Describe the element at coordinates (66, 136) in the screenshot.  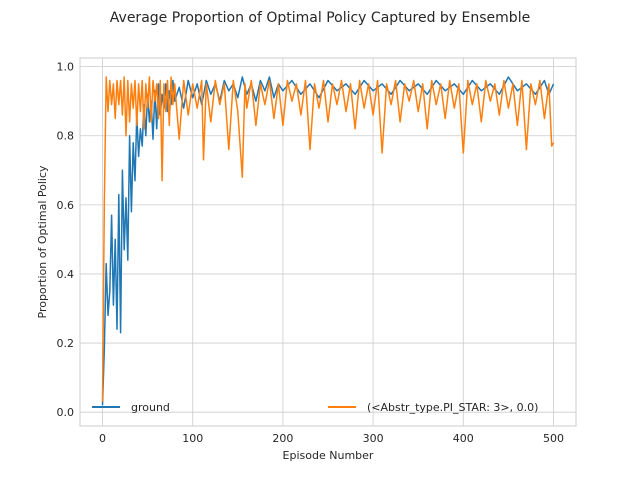
I see `y-tick-label: 0.8` at that location.